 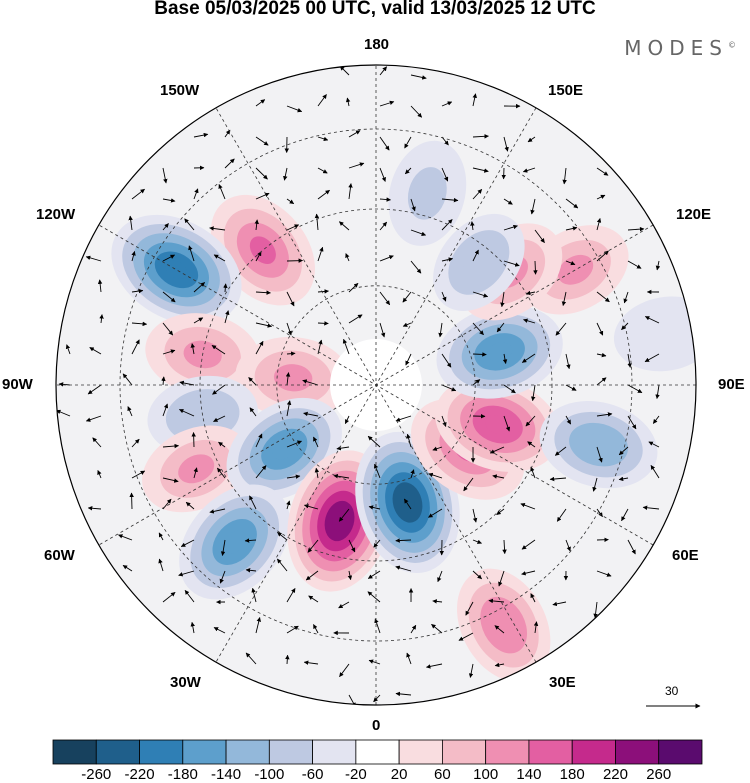 I want to click on brand-text: MODES, so click(x=676, y=48).